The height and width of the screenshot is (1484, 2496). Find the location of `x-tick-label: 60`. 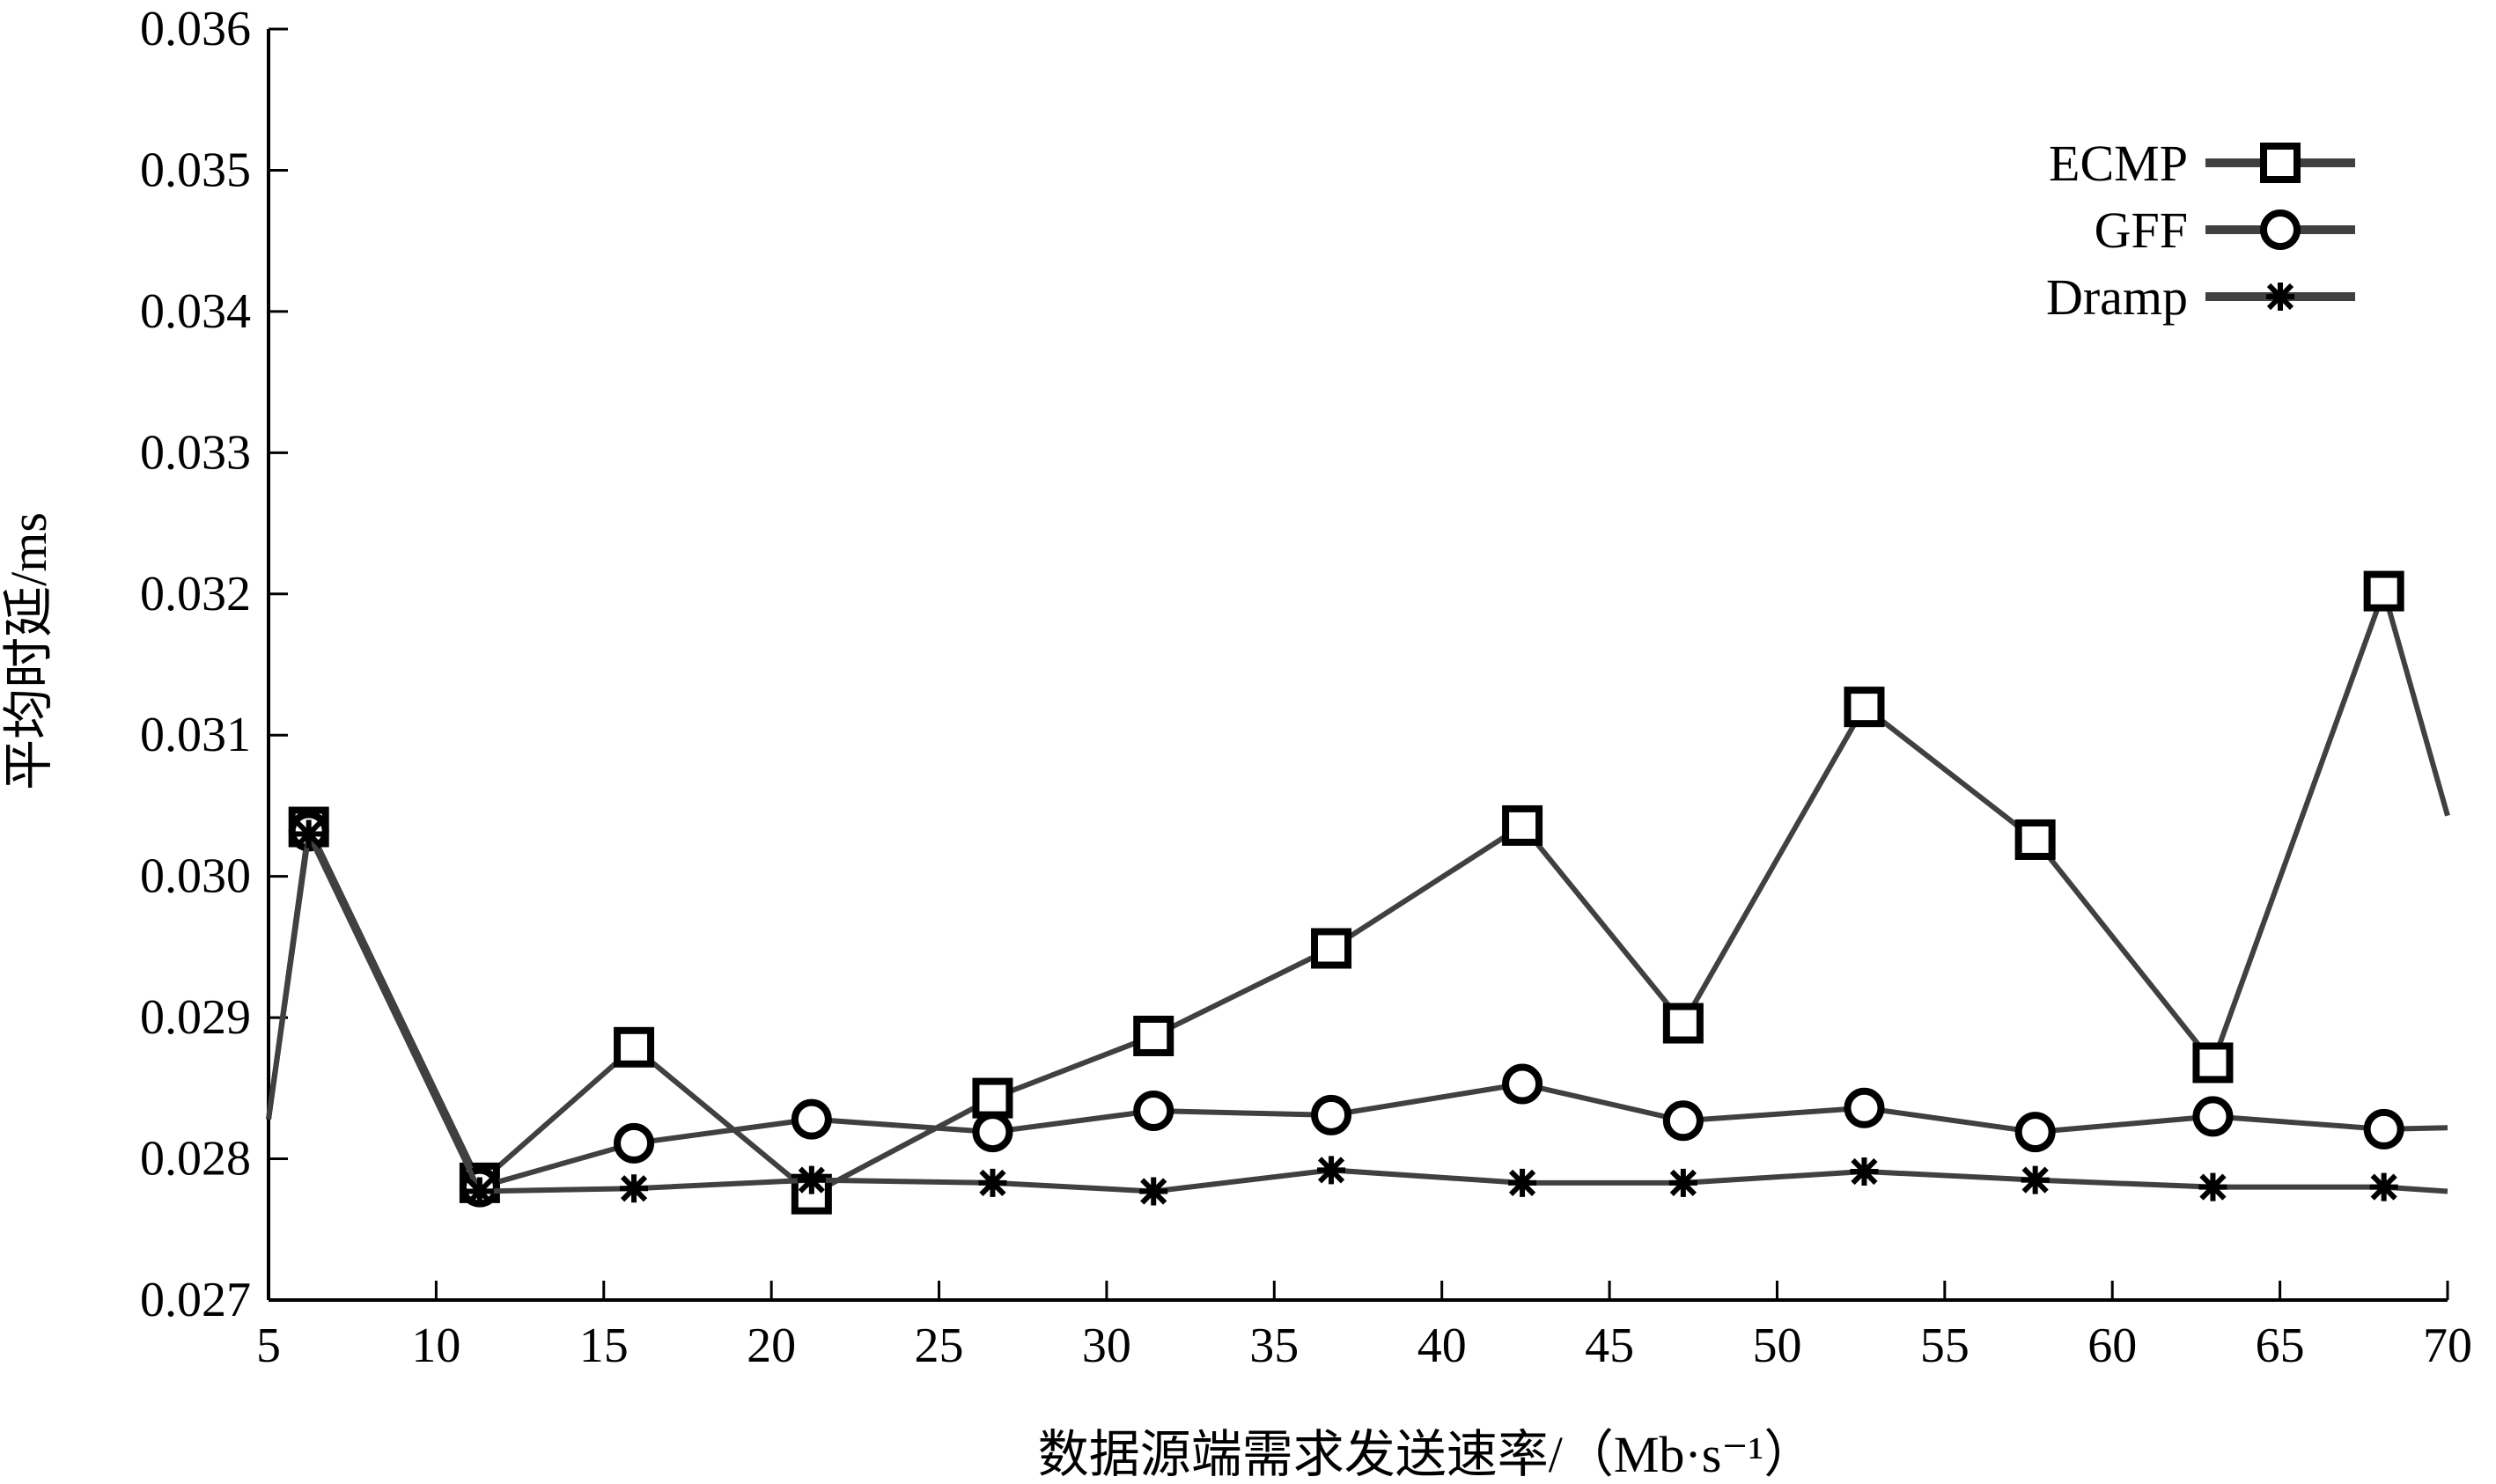

x-tick-label: 60 is located at coordinates (2112, 1346).